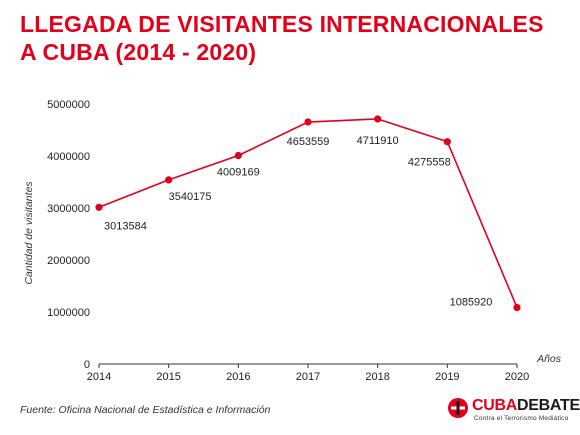  I want to click on x-tick-label: 2014, so click(99, 377).